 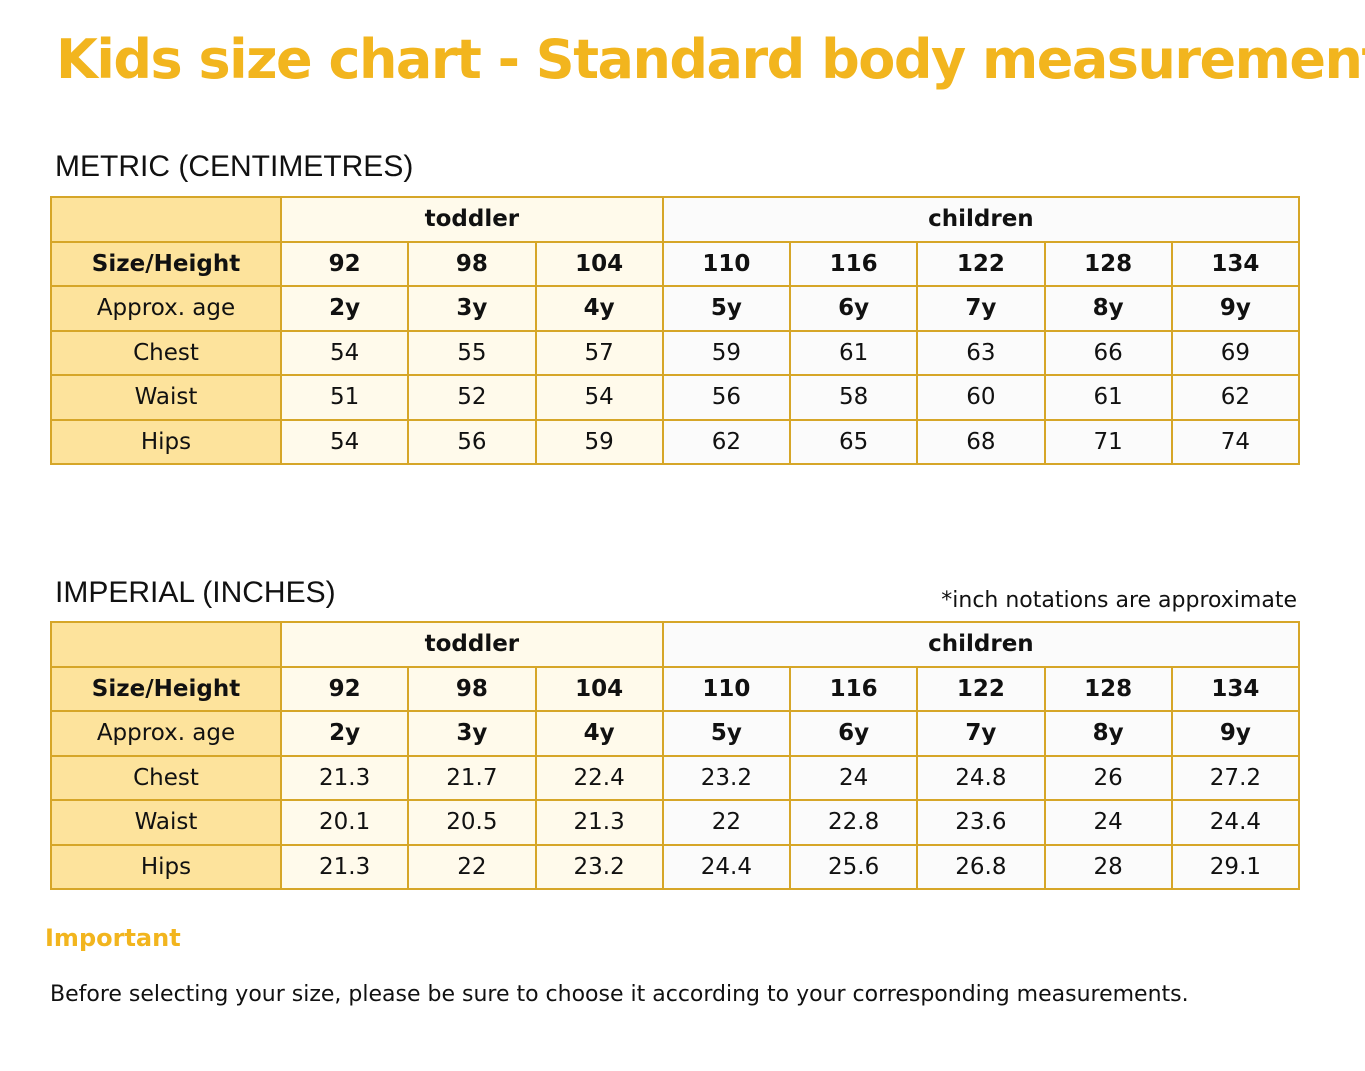 What do you see at coordinates (1235, 441) in the screenshot?
I see `measurement-value: 74` at bounding box center [1235, 441].